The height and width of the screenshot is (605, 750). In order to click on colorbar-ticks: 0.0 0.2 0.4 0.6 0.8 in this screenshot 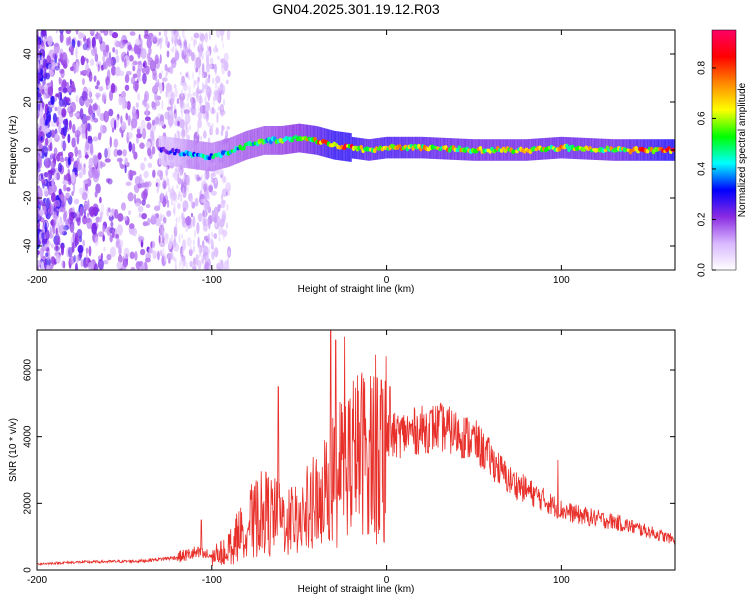, I will do `click(717, 153)`.